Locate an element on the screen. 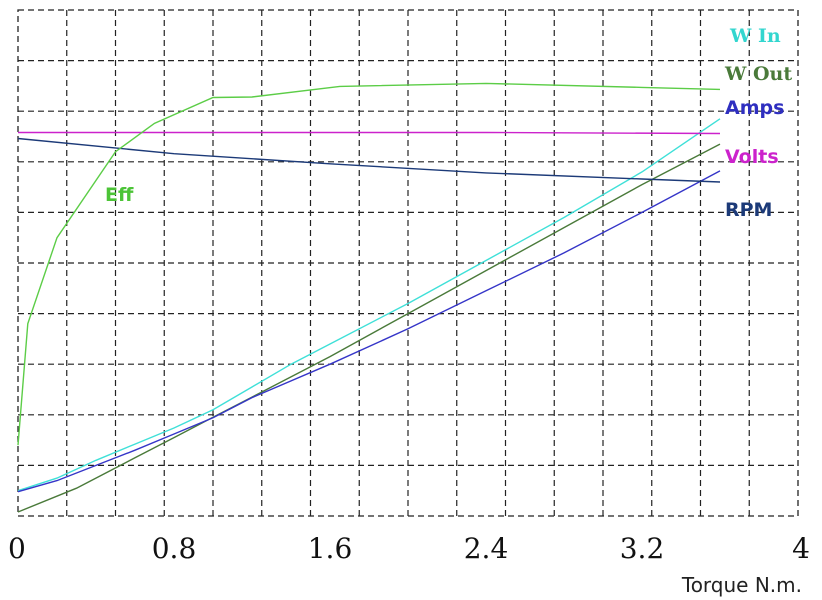  x-tick-label: 0 is located at coordinates (17, 548).